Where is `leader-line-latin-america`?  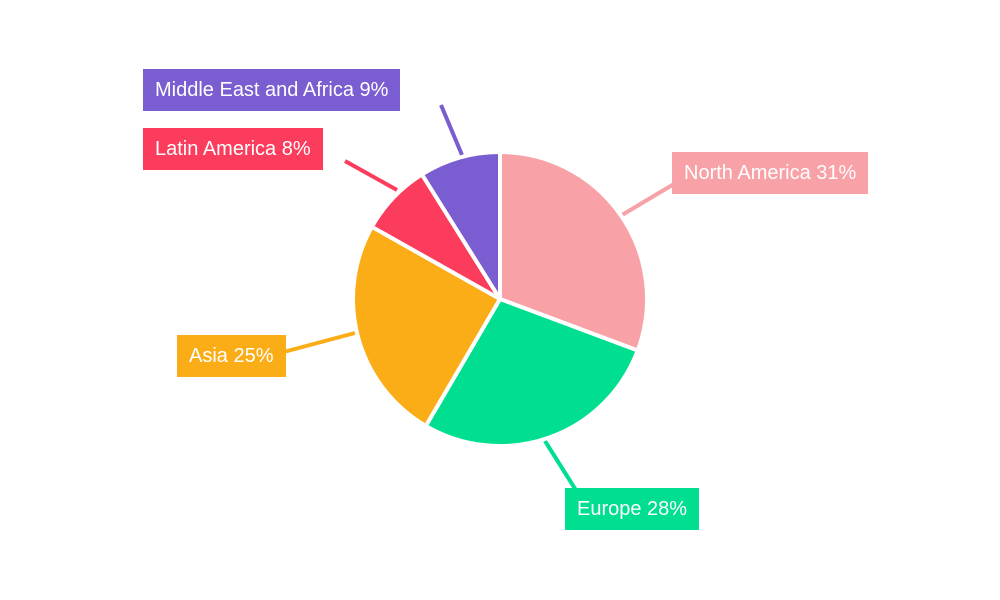
leader-line-latin-america is located at coordinates (371, 175).